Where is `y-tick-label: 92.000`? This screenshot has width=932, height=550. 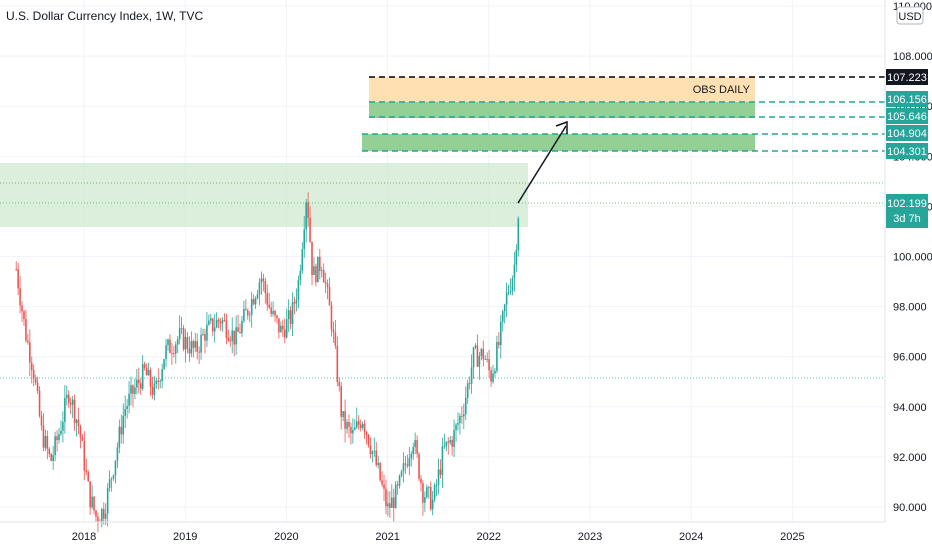 y-tick-label: 92.000 is located at coordinates (910, 458).